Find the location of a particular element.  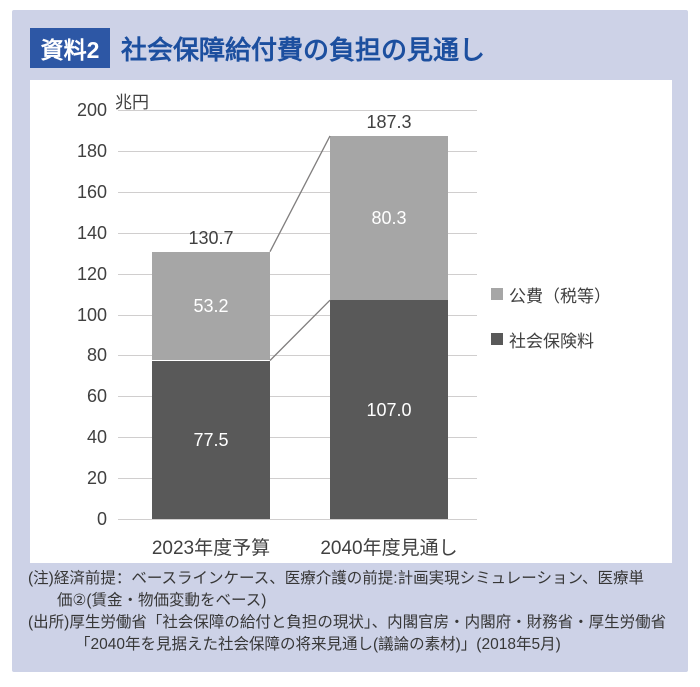

y-axis-tick-label: 60 is located at coordinates (96, 396).